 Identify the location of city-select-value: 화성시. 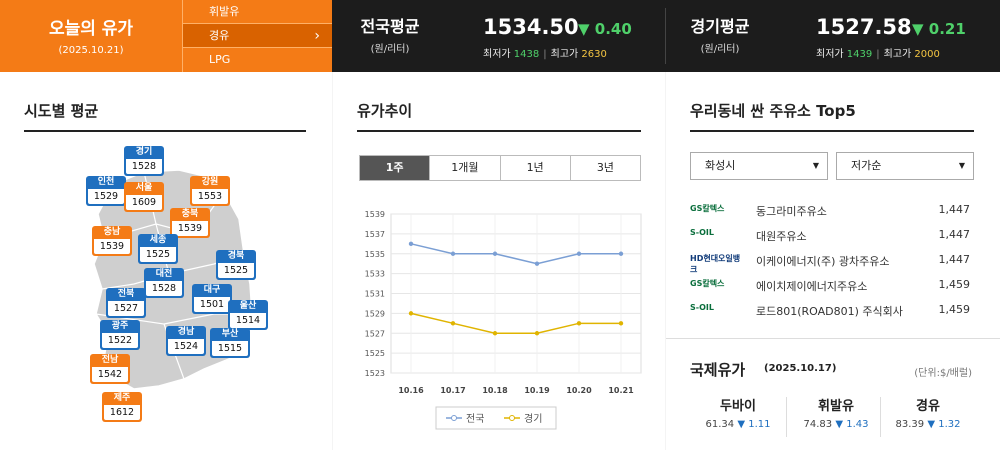
(720, 165).